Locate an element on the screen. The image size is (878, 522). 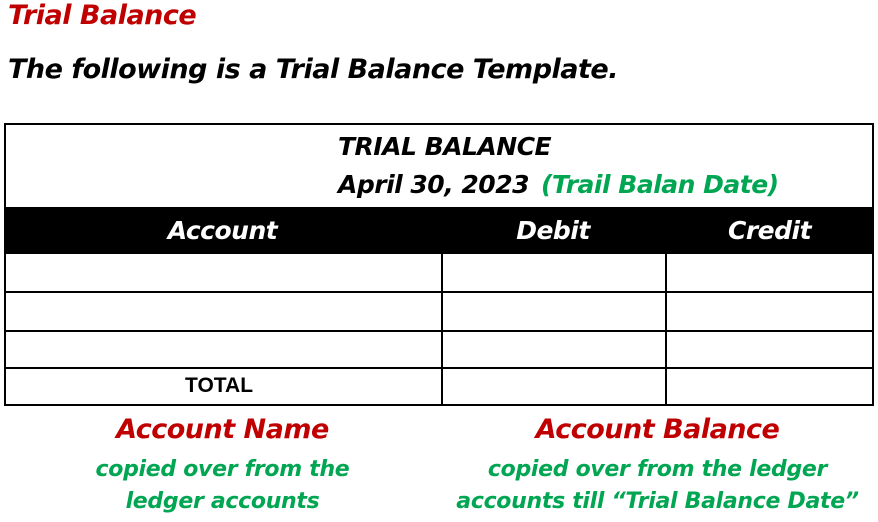
annotation-account-name-line2: ledger accounts is located at coordinates (222, 501).